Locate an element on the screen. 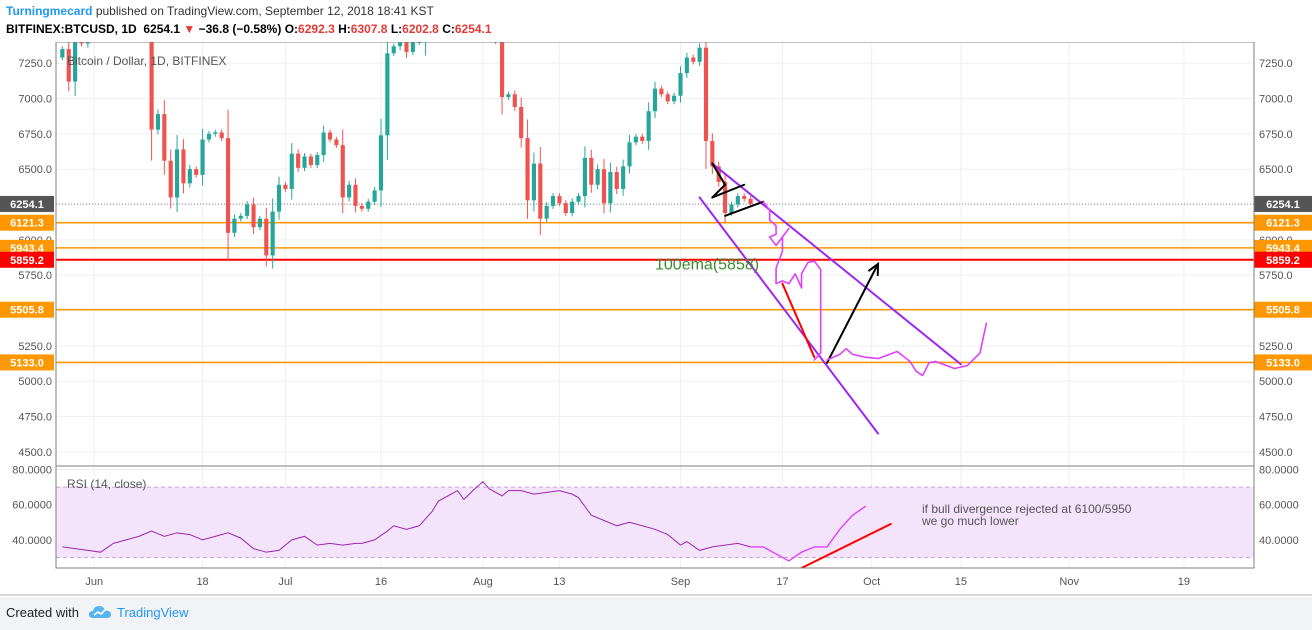 This screenshot has height=630, width=1312. rsi-tick-right: 60.0000 is located at coordinates (1279, 506).